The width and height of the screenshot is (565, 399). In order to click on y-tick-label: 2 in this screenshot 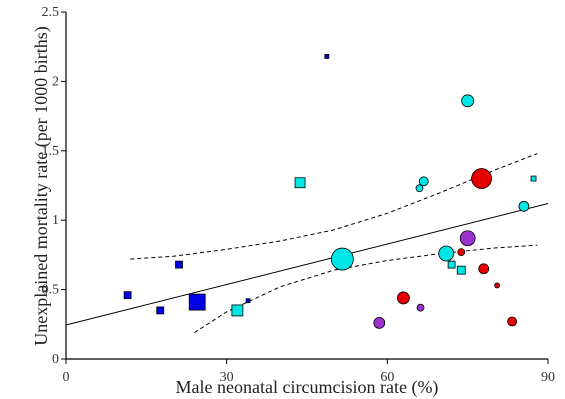, I will do `click(55, 81)`.